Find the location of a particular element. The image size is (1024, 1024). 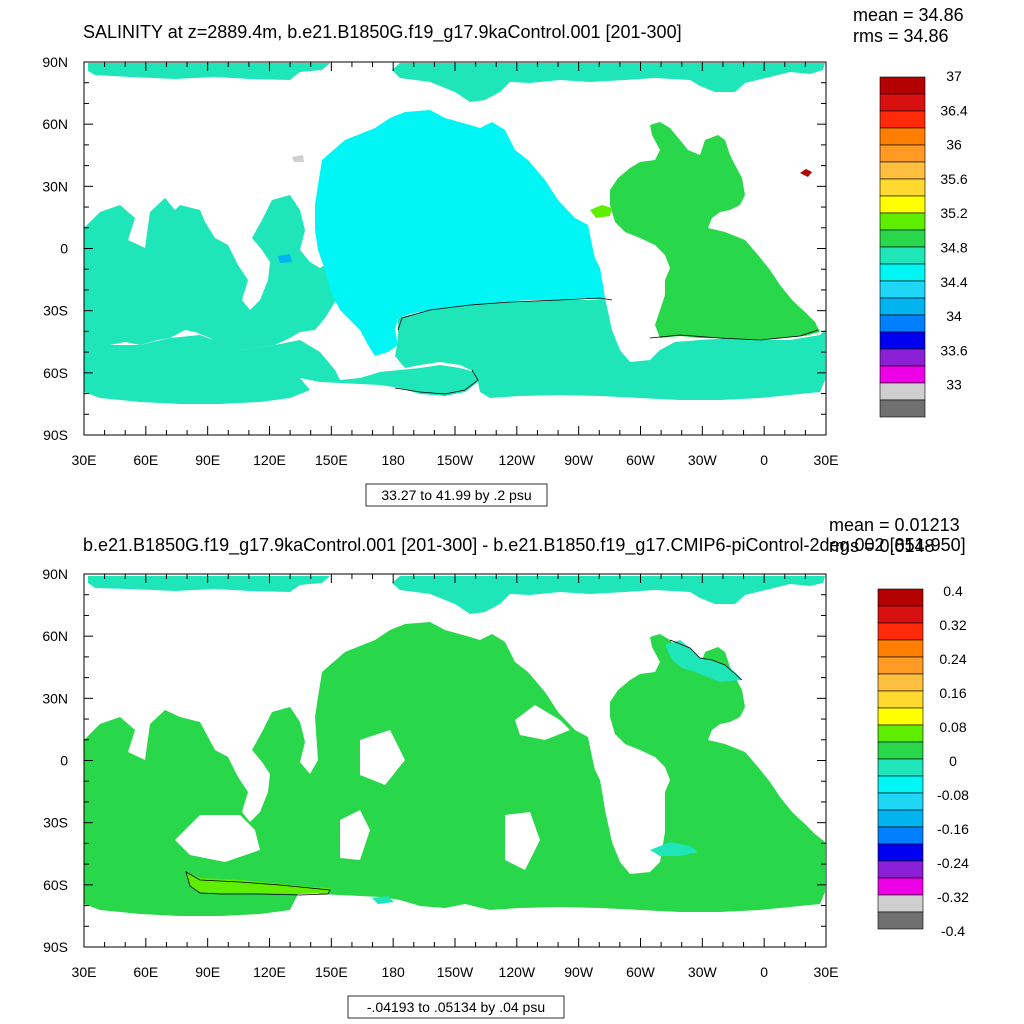

panel1-grey-spot is located at coordinates (298, 158).